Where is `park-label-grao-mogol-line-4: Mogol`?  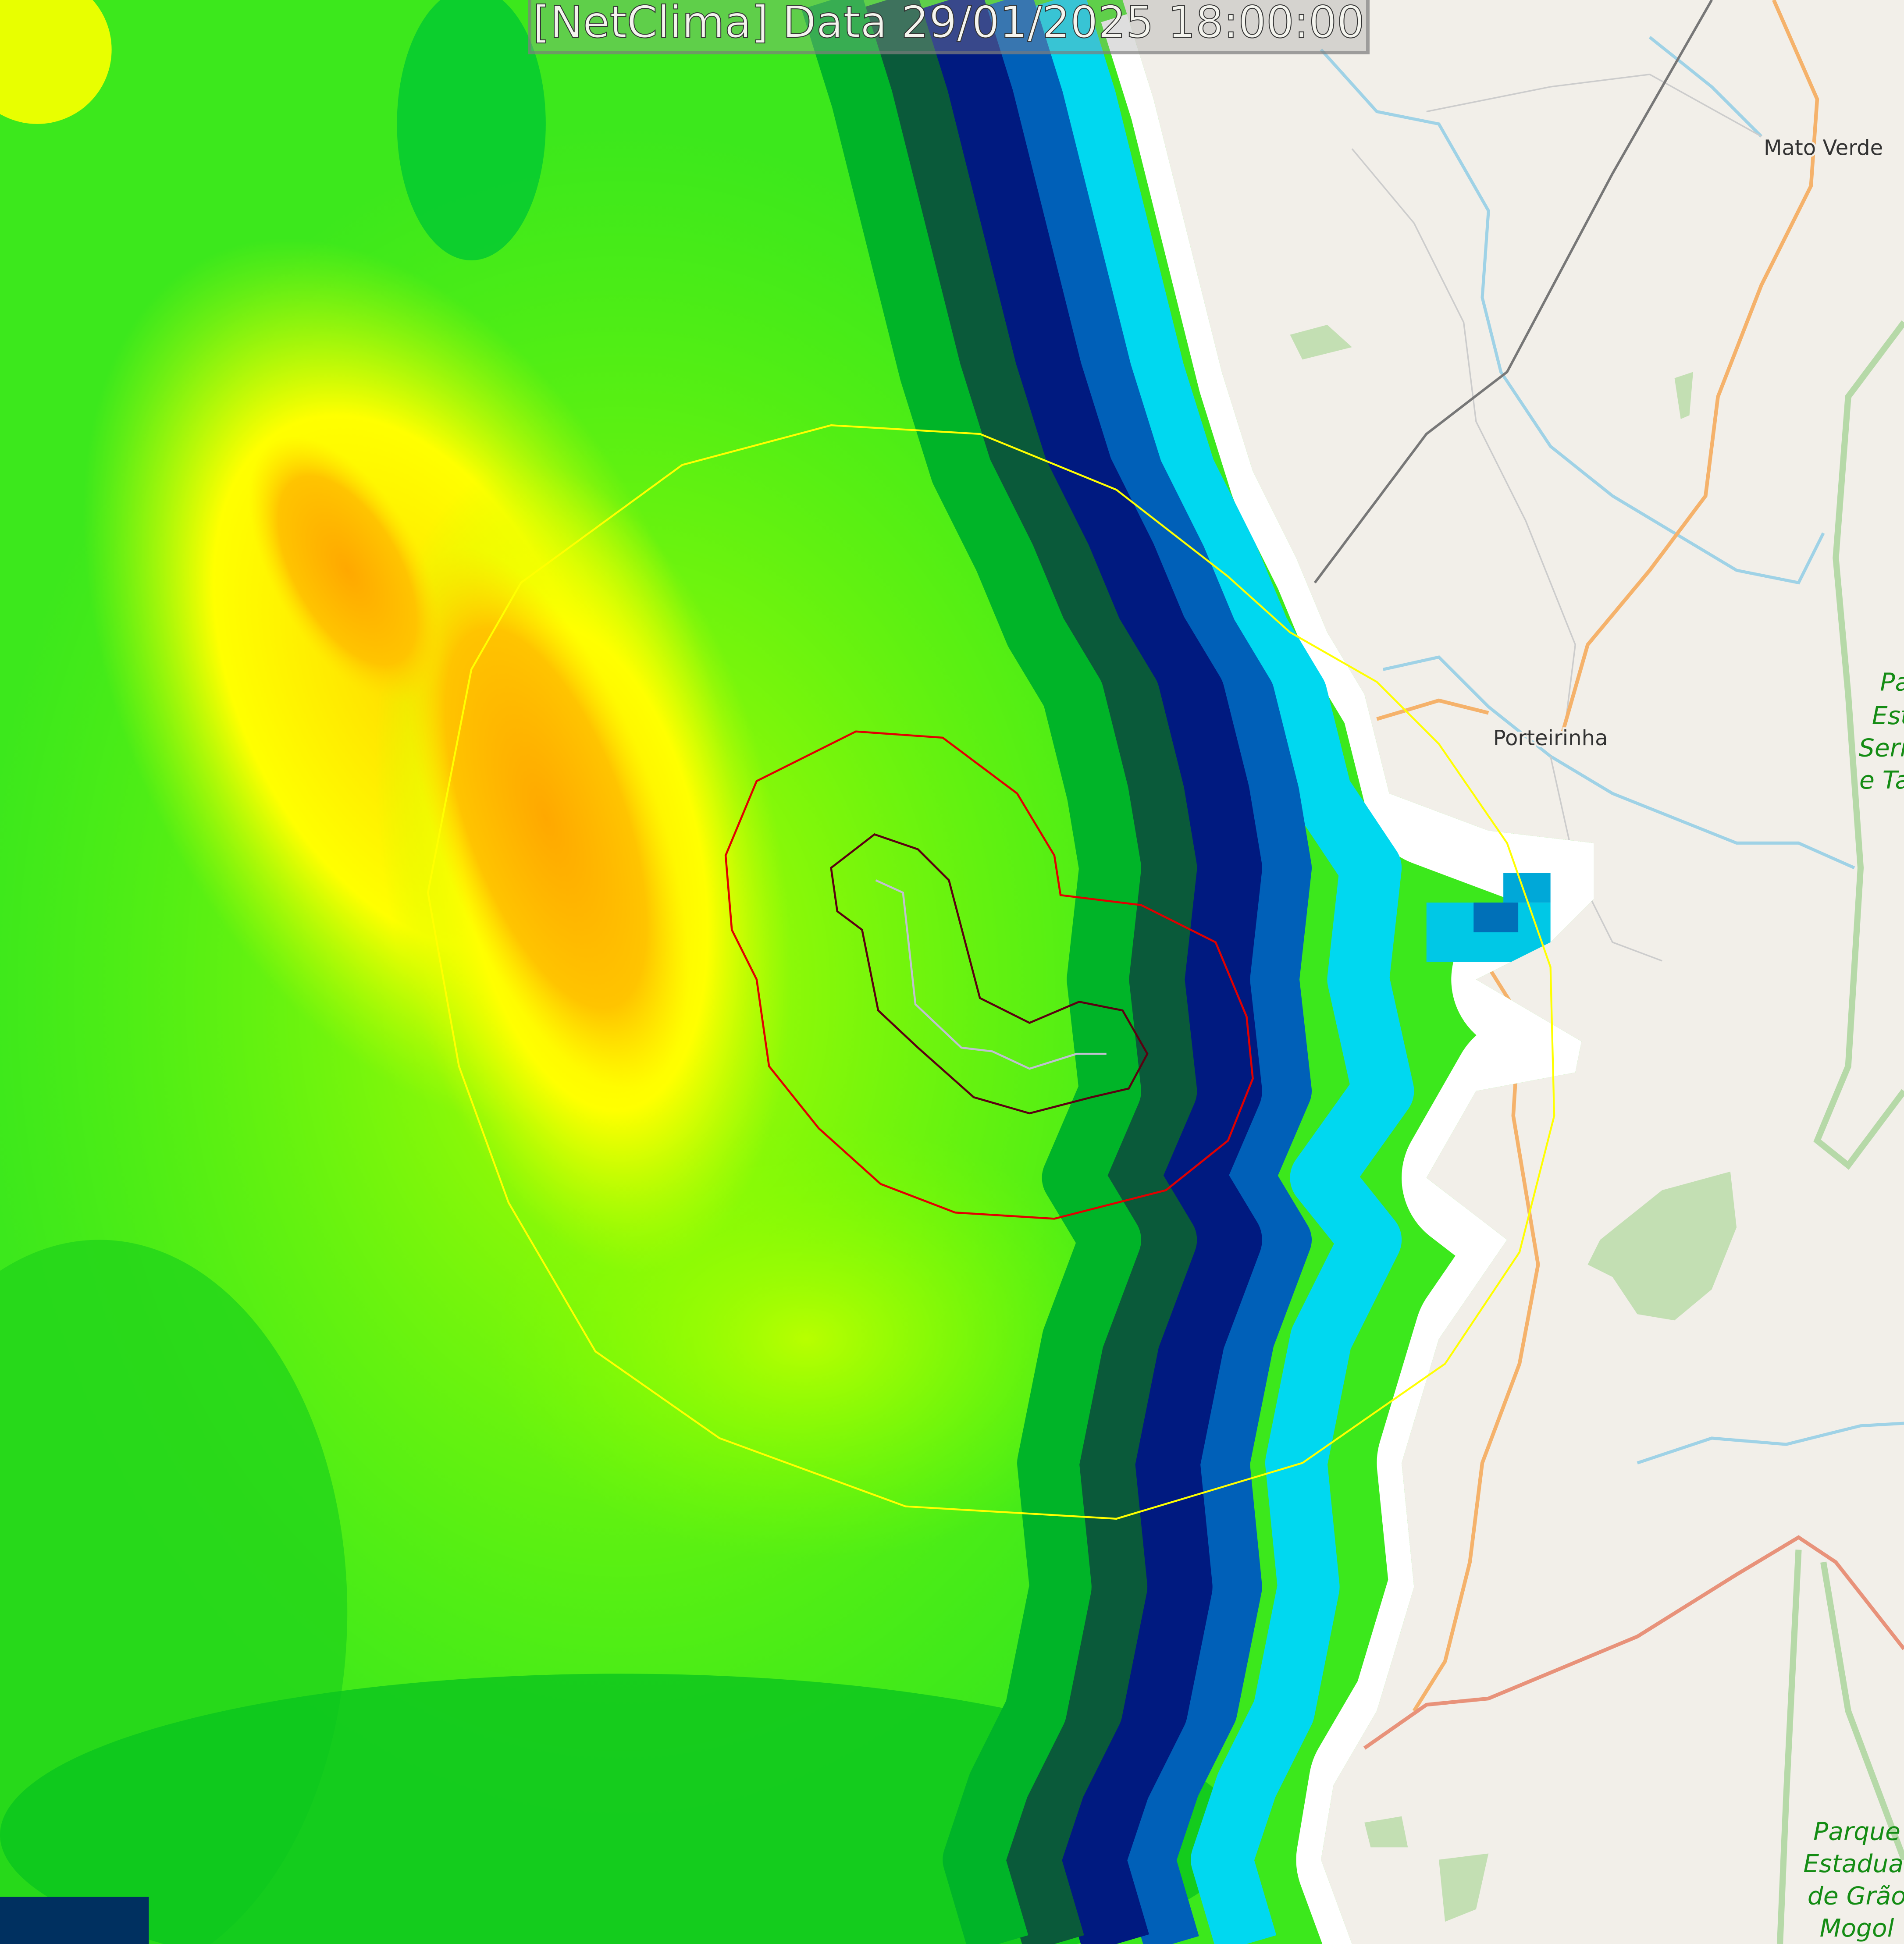 park-label-grao-mogol-line-4: Mogol is located at coordinates (1857, 1928).